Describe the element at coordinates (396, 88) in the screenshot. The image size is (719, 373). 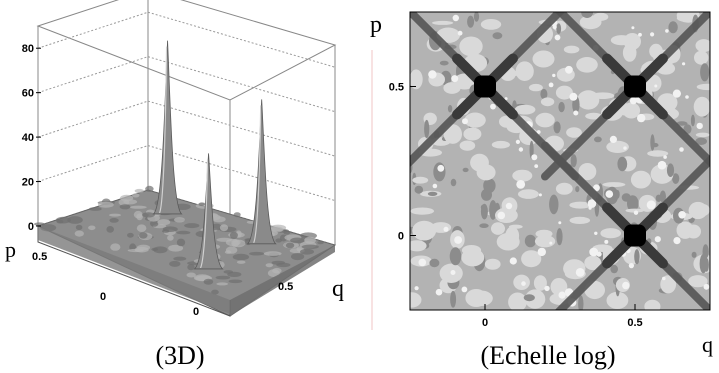
I see `contour-y-tick-label: 0.5` at that location.